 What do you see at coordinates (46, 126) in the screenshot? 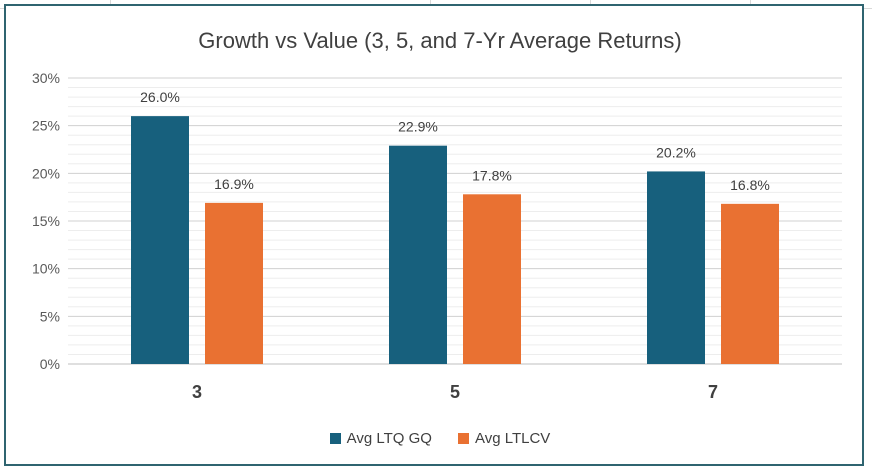
I see `y-tick-label: 25%` at bounding box center [46, 126].